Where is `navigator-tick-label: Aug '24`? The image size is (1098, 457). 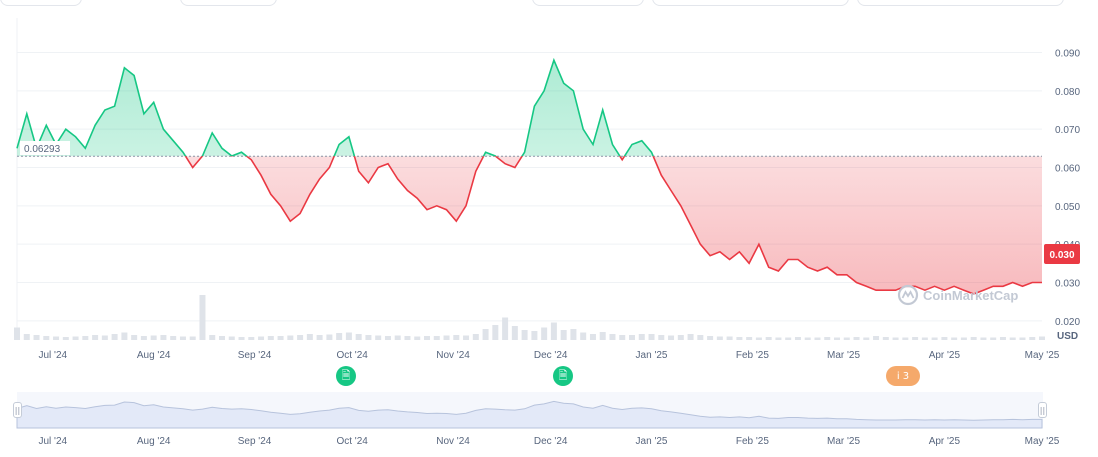
navigator-tick-label: Aug '24 is located at coordinates (154, 441).